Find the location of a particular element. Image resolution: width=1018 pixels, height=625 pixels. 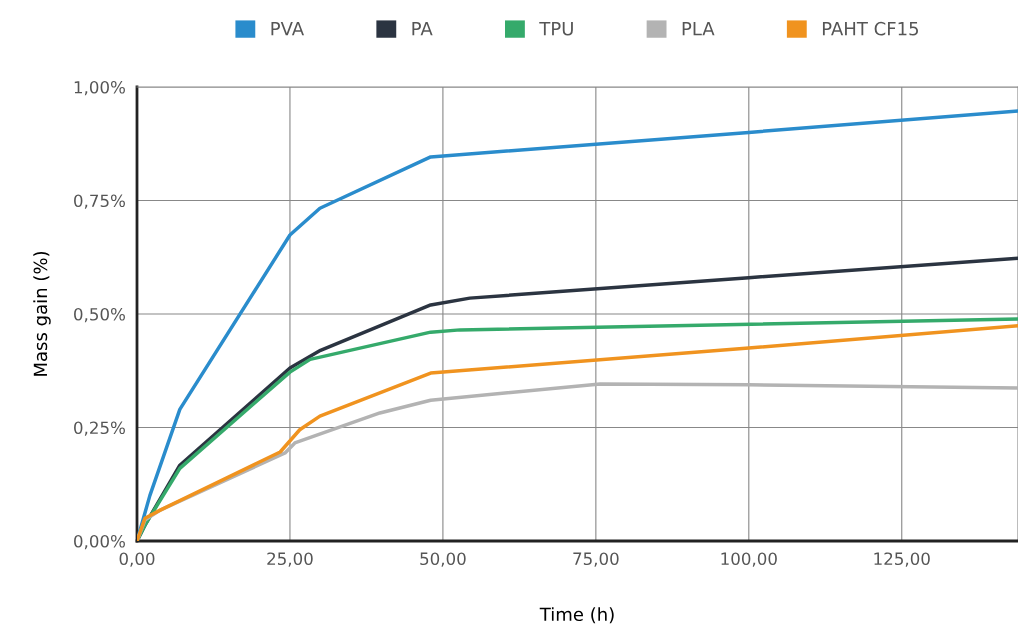

y-tick-label: 0,25% is located at coordinates (99, 428).